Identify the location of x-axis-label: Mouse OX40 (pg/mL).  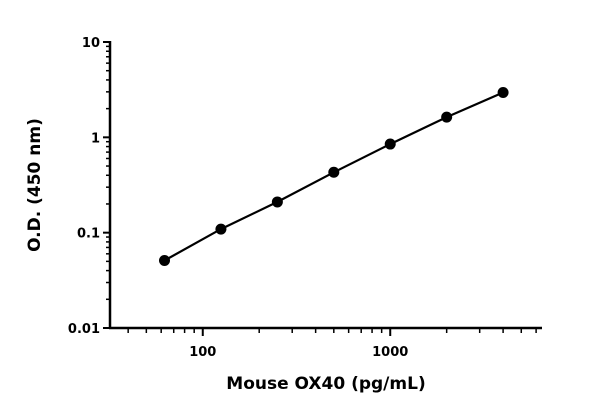
(325, 384).